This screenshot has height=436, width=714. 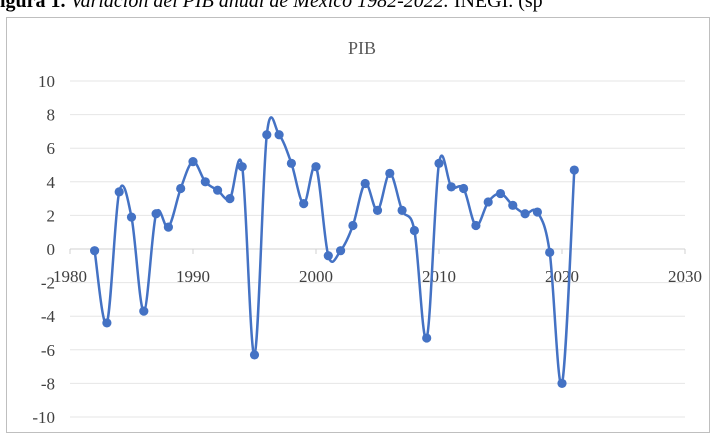 What do you see at coordinates (685, 276) in the screenshot?
I see `x-tick-label: 2030` at bounding box center [685, 276].